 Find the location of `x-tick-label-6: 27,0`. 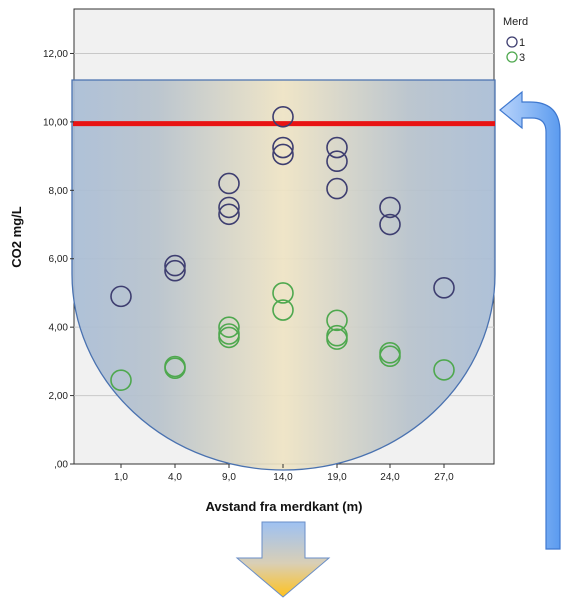

x-tick-label-6: 27,0 is located at coordinates (444, 477).